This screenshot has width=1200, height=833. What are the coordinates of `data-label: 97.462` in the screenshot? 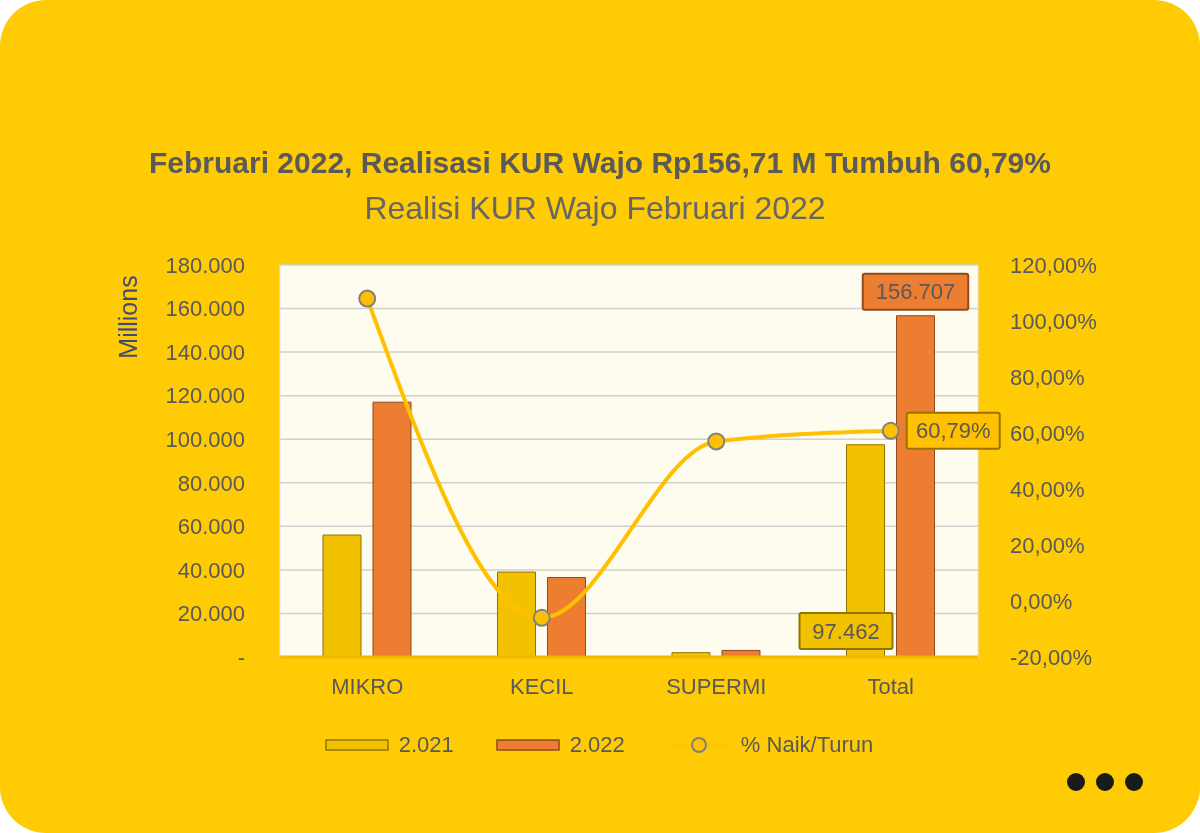 It's located at (846, 631).